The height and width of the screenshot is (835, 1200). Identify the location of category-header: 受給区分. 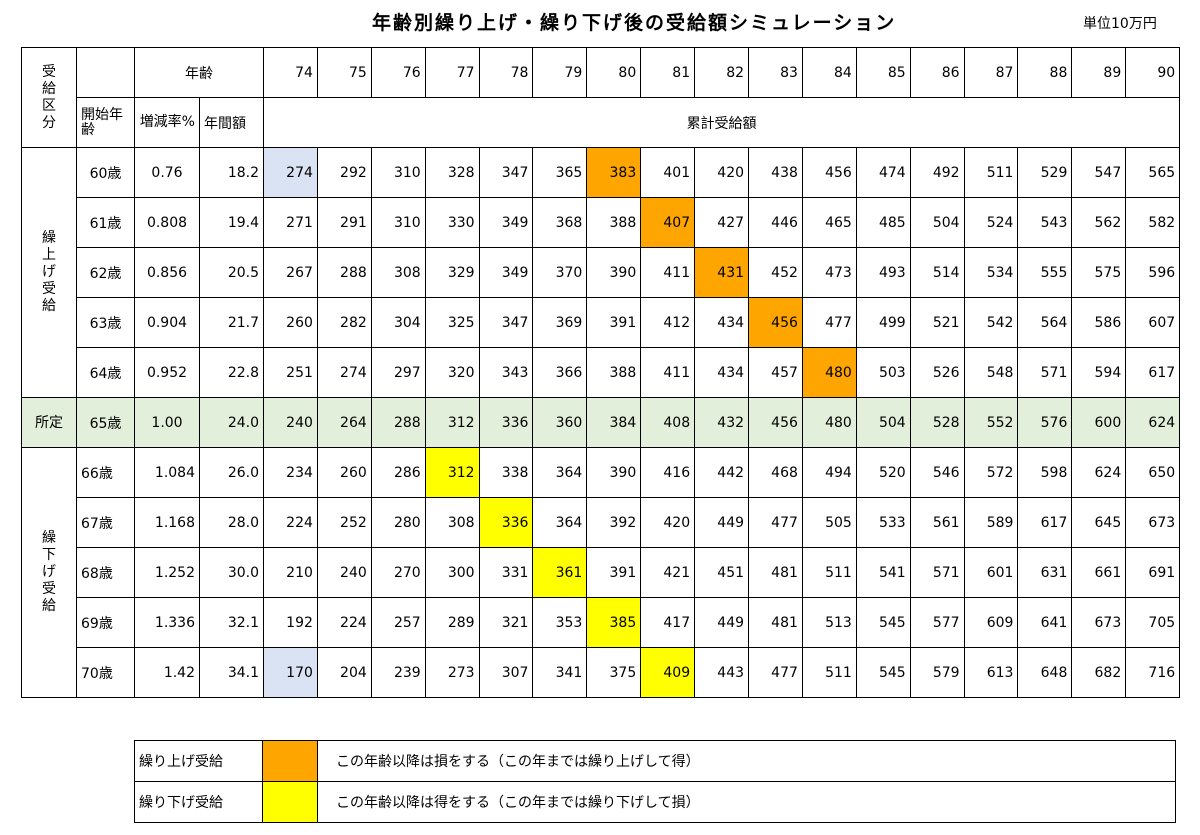
(49, 97).